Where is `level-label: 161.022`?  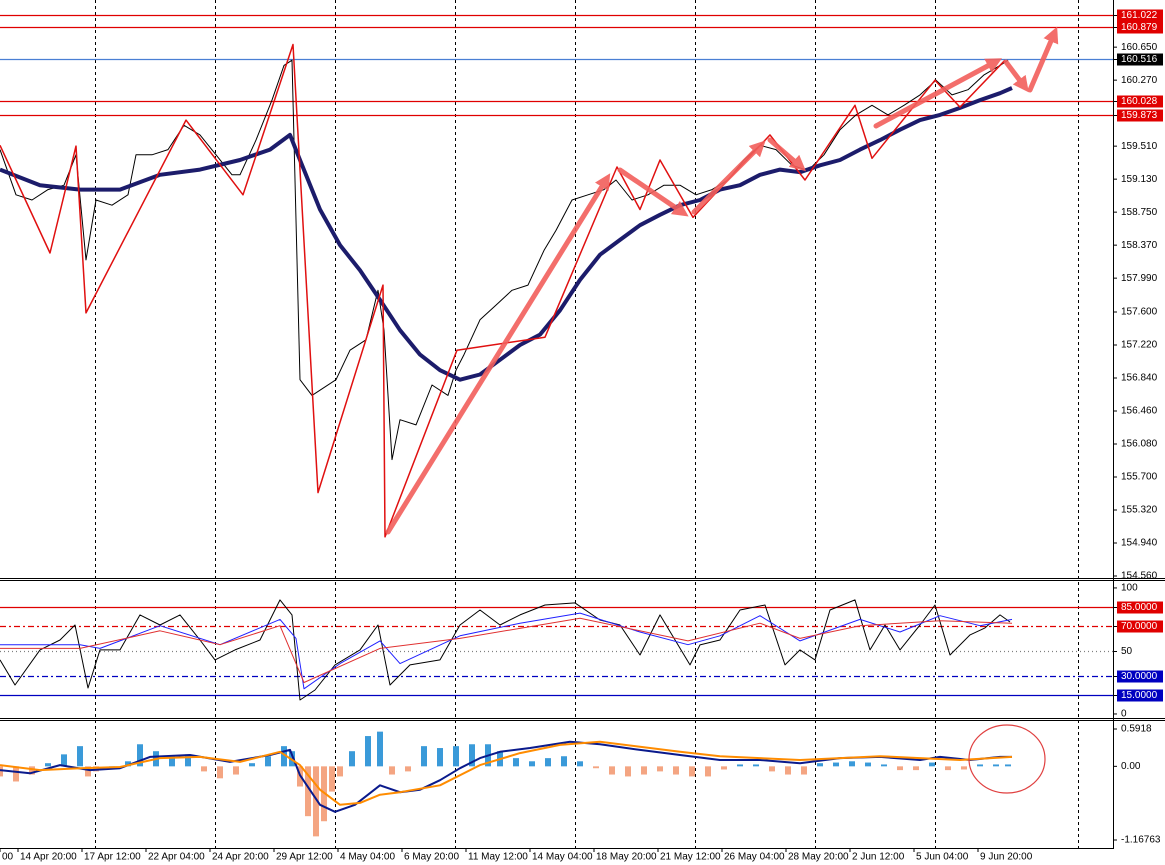 level-label: 161.022 is located at coordinates (1139, 15).